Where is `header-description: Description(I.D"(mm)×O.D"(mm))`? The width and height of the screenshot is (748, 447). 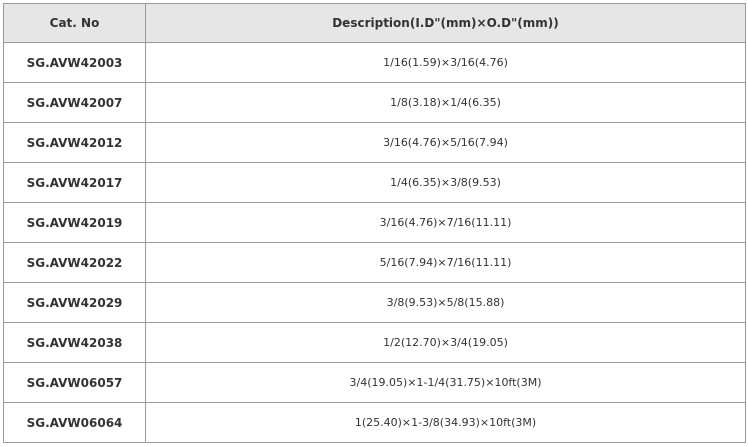
header-description: Description(I.D"(mm)×O.D"(mm)) is located at coordinates (445, 23).